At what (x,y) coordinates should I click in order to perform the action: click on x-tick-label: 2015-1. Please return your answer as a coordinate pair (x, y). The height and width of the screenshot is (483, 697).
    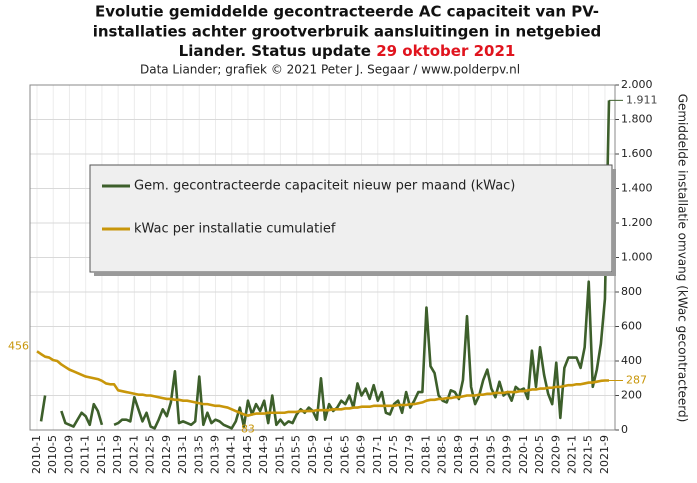
    Looking at the image, I should click on (279, 454).